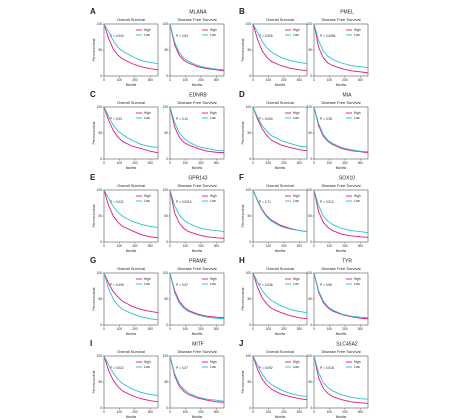 This screenshot has width=474, height=420. What do you see at coordinates (347, 12) in the screenshot?
I see `gene-name: PMEL` at bounding box center [347, 12].